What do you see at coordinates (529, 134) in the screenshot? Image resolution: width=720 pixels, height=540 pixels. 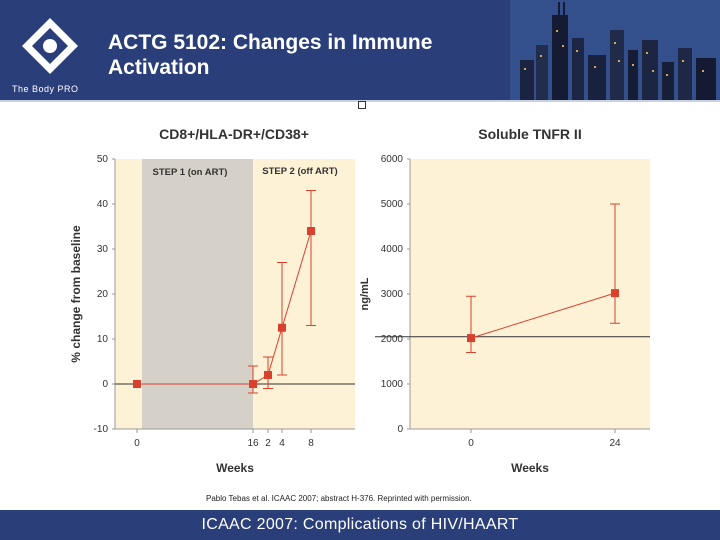 I see `chart2-title: Soluble TNFR II` at bounding box center [529, 134].